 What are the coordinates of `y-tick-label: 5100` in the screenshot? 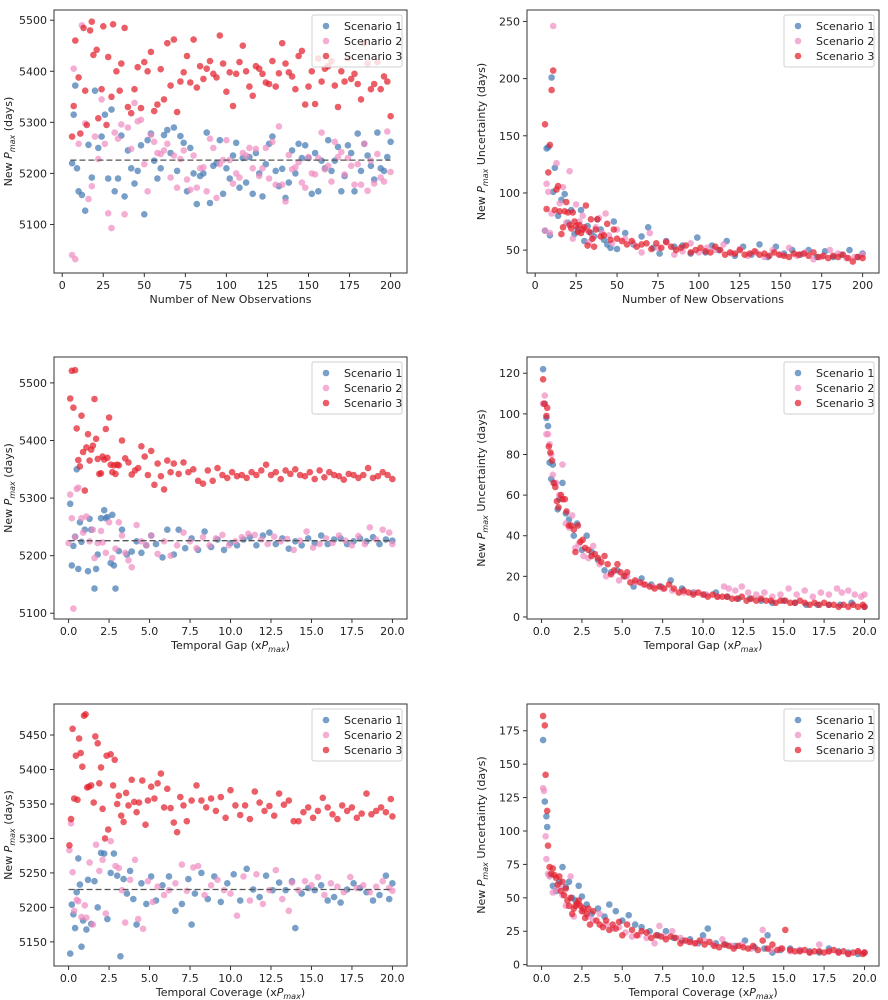 It's located at (33, 613).